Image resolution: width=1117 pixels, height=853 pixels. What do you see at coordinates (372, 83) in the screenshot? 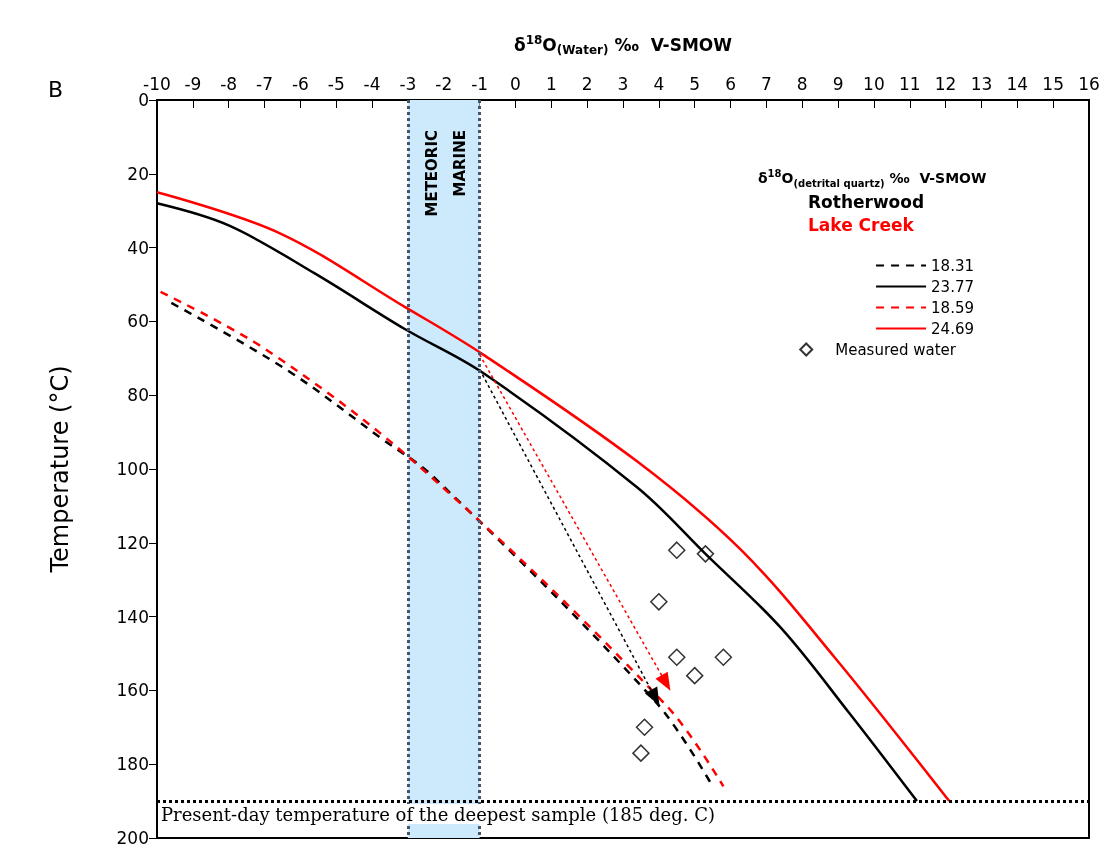
I see `x-tick-label: -4` at bounding box center [372, 83].